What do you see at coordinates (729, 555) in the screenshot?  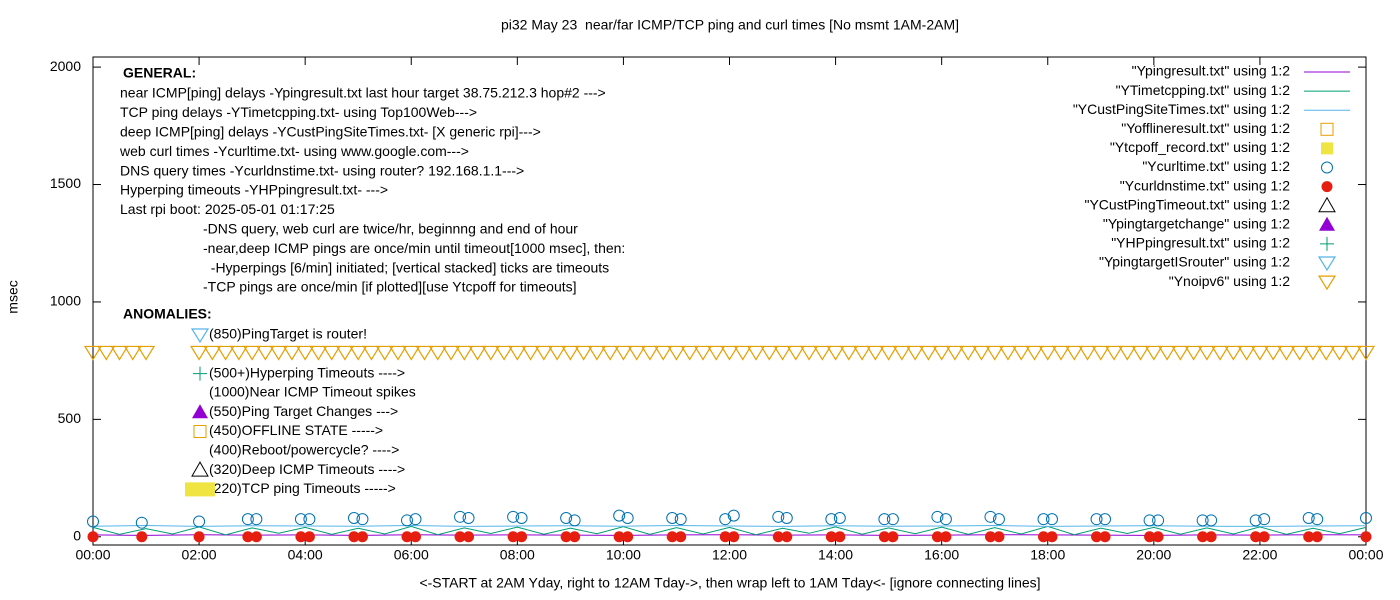 I see `x-tick-label: 12:00` at bounding box center [729, 555].